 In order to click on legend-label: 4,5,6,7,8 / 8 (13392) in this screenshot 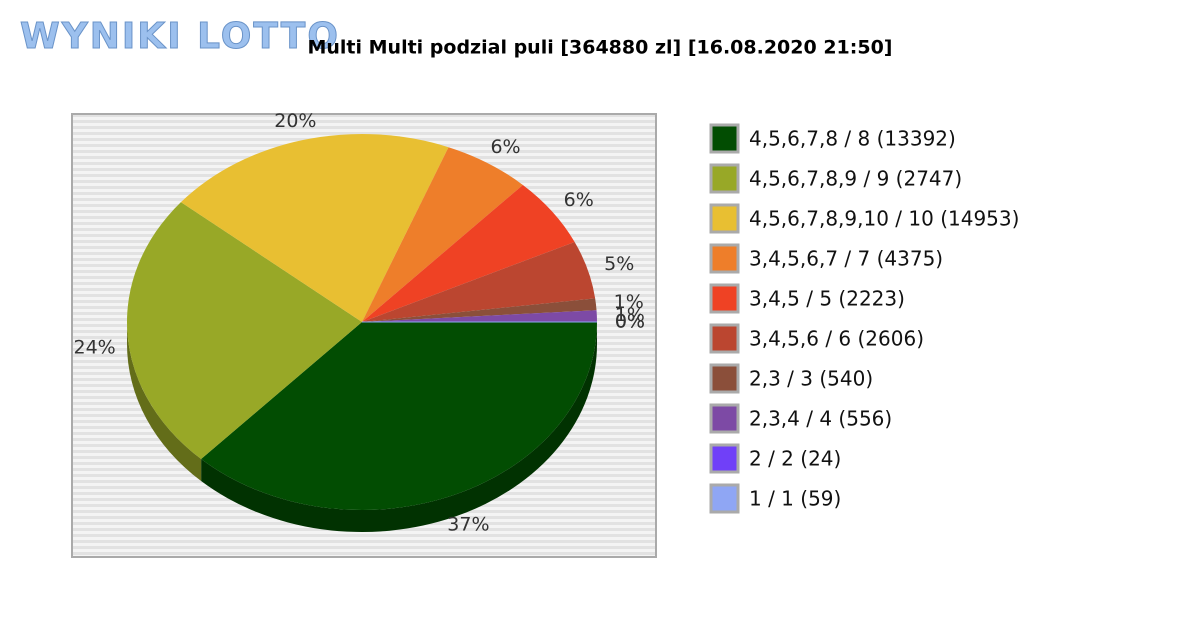, I will do `click(852, 139)`.